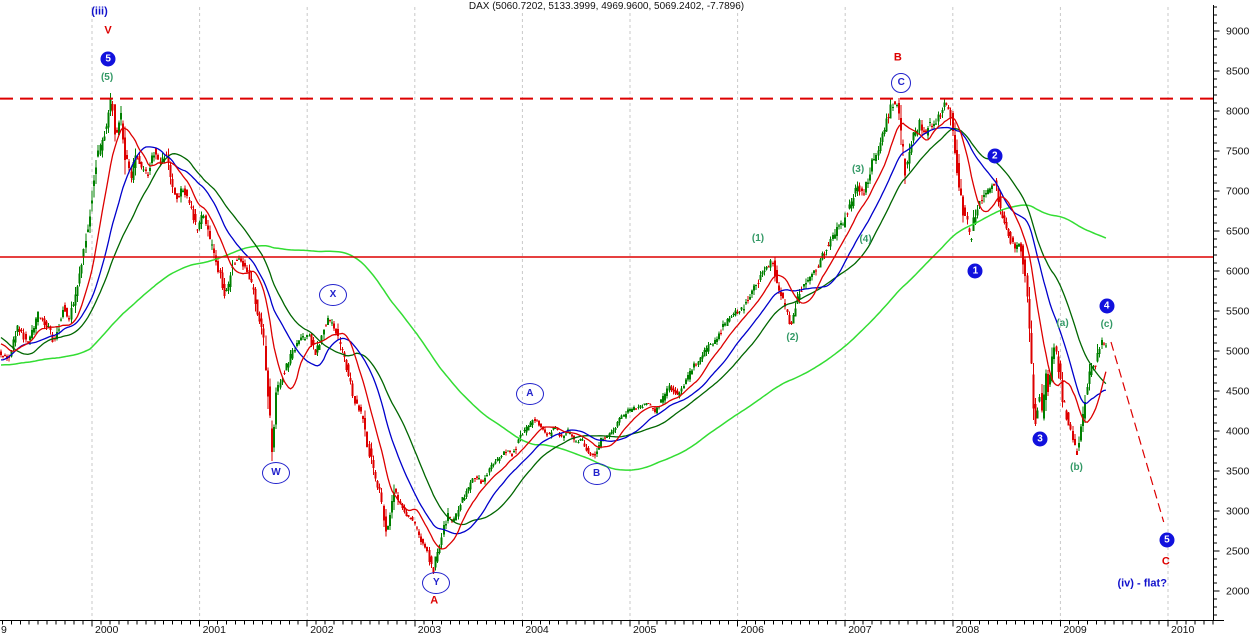 This screenshot has height=636, width=1250. Describe the element at coordinates (537, 630) in the screenshot. I see `svg-text: 2004` at that location.